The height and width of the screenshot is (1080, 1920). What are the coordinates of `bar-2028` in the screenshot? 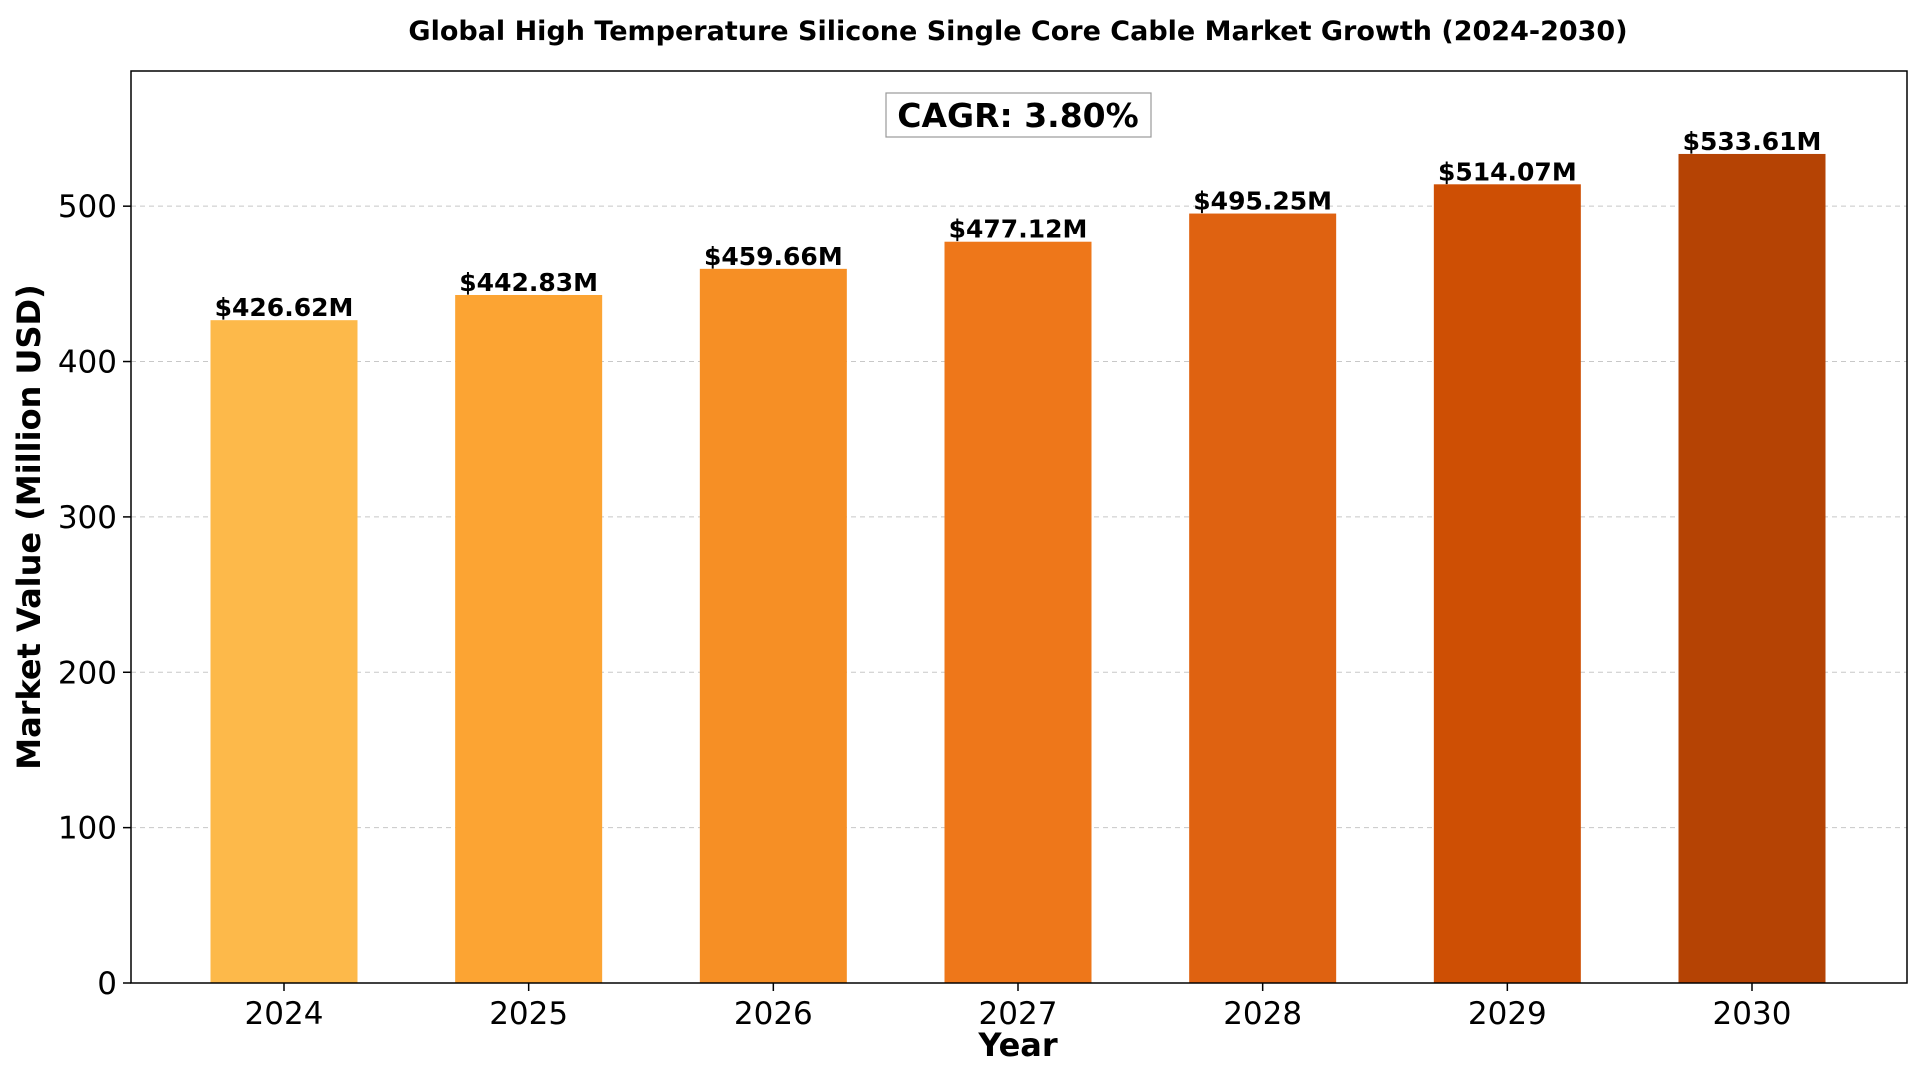 It's located at (1263, 598).